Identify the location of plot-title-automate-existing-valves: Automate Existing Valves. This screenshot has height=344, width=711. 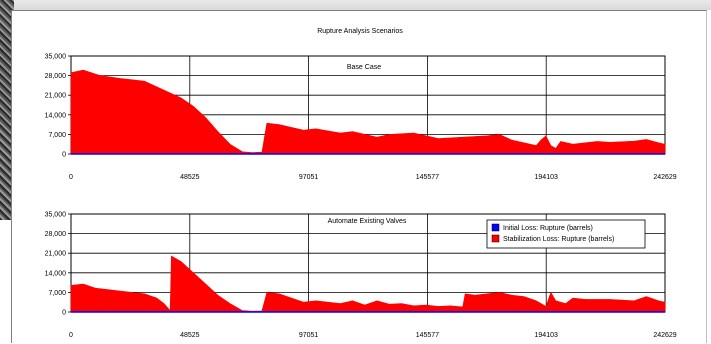
(367, 221).